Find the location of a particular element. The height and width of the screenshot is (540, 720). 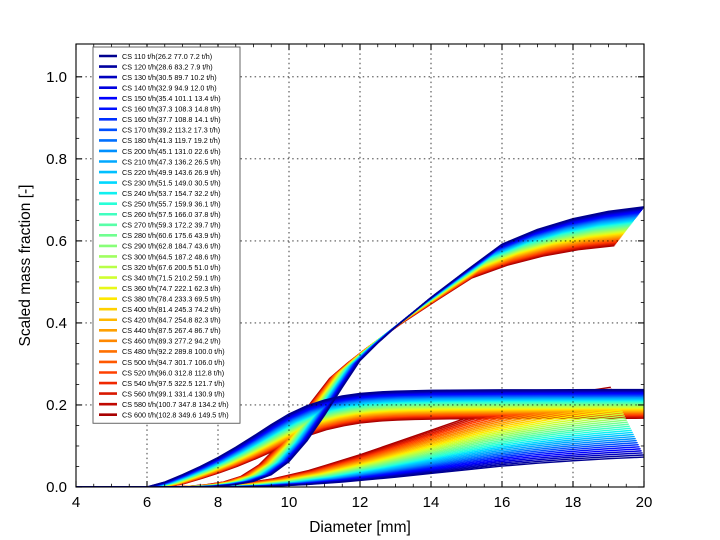

legend-label: CS 480 t/h(92.2 289.8 100.0 t/h) is located at coordinates (173, 351).